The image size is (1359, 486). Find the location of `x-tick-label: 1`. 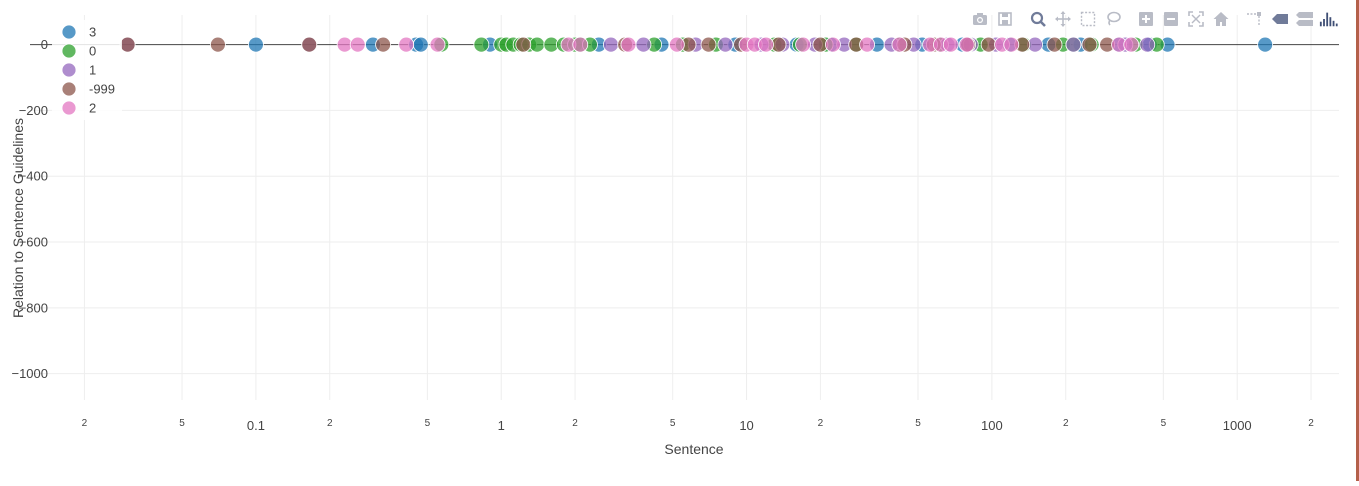

x-tick-label: 1 is located at coordinates (501, 425).